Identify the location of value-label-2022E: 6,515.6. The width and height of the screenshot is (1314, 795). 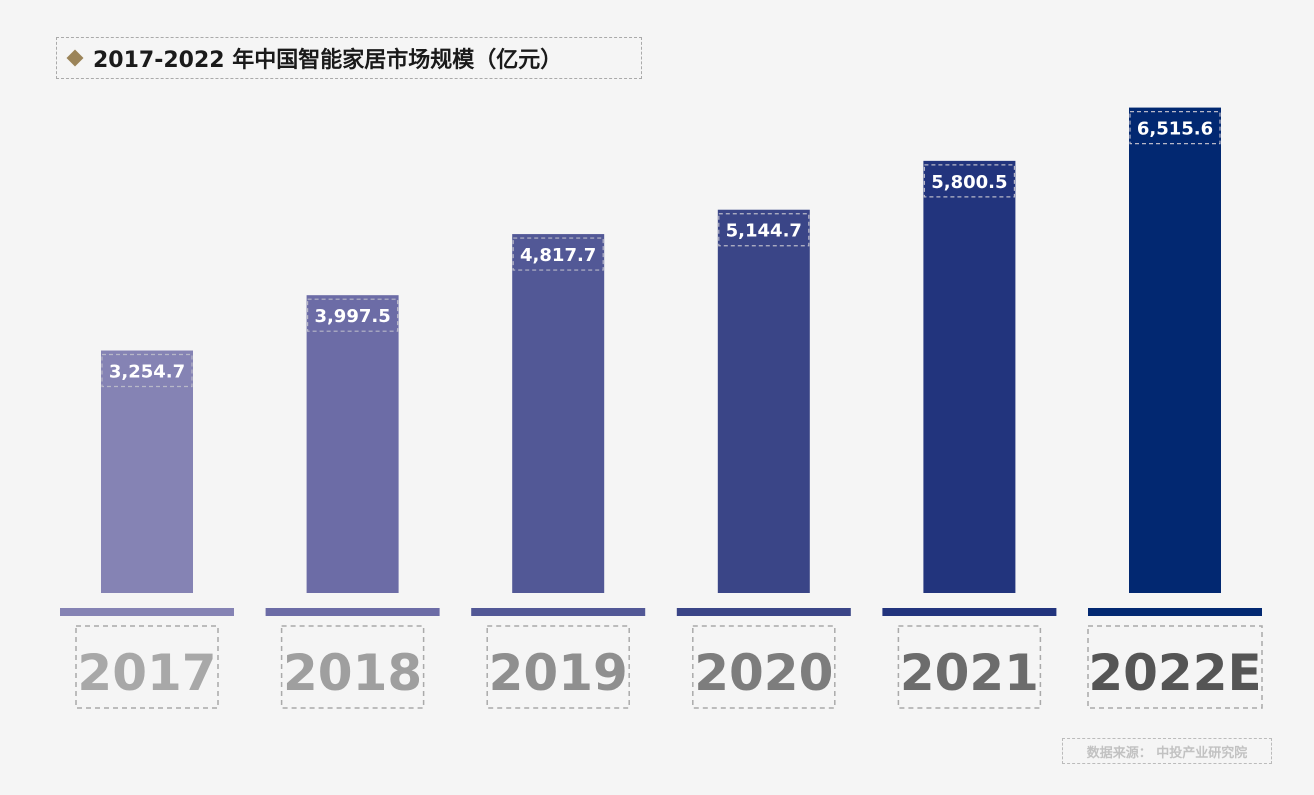
(1175, 129).